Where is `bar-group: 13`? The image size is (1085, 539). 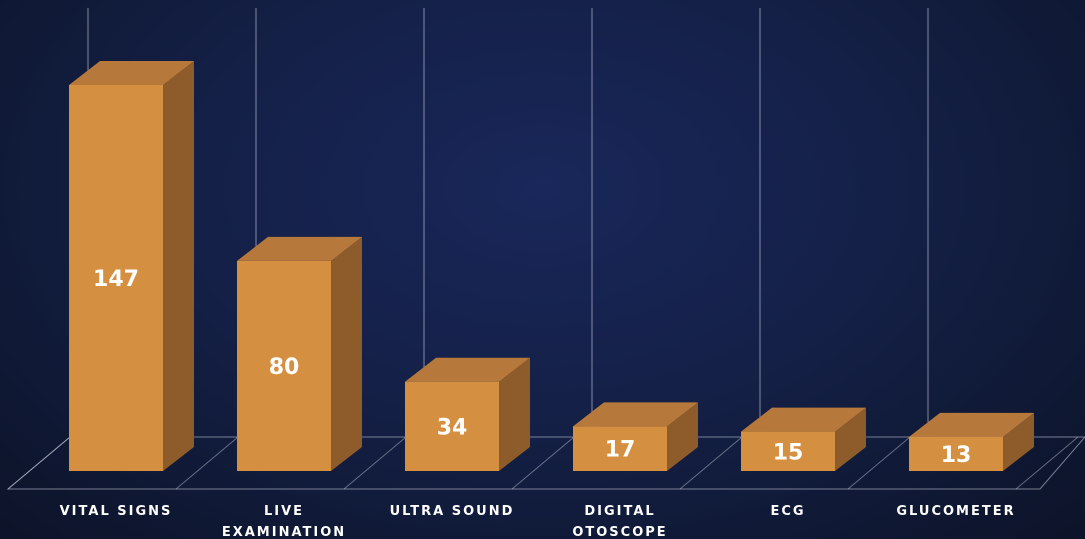 bar-group: 13 is located at coordinates (971, 441).